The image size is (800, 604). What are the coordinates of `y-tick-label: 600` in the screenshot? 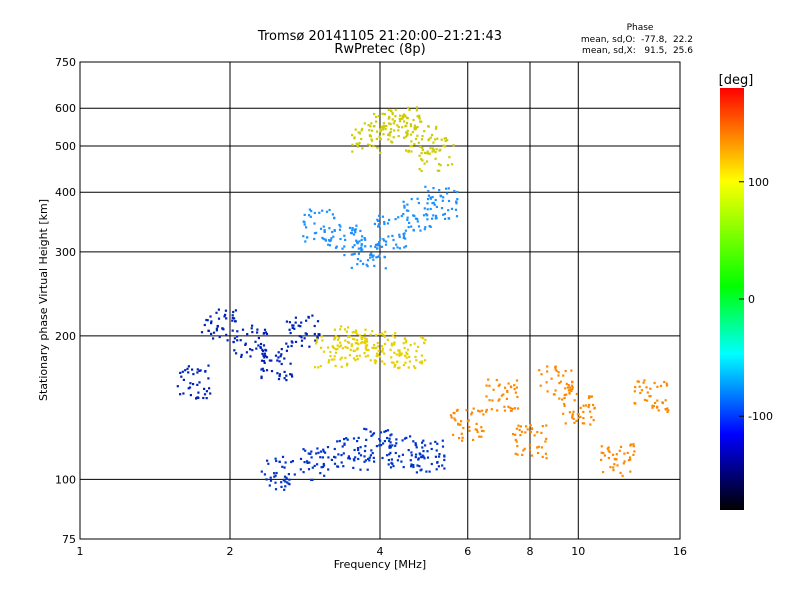 It's located at (65, 108).